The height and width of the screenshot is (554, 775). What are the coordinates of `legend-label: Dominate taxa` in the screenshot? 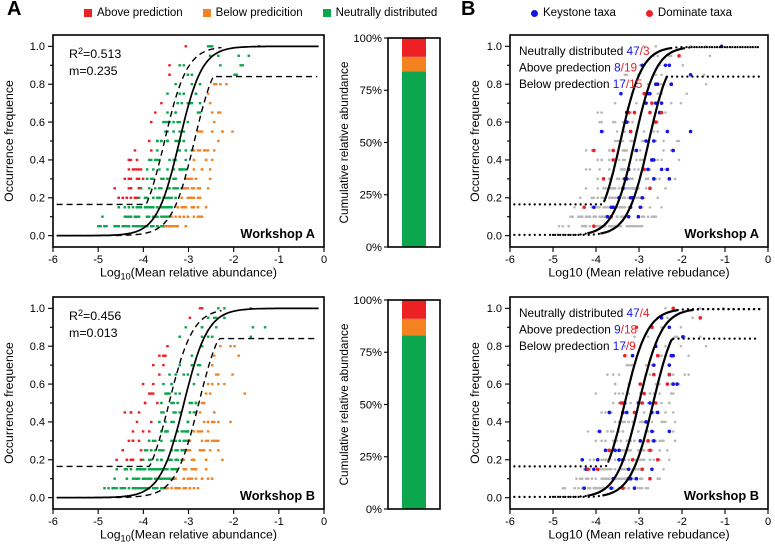 It's located at (695, 13).